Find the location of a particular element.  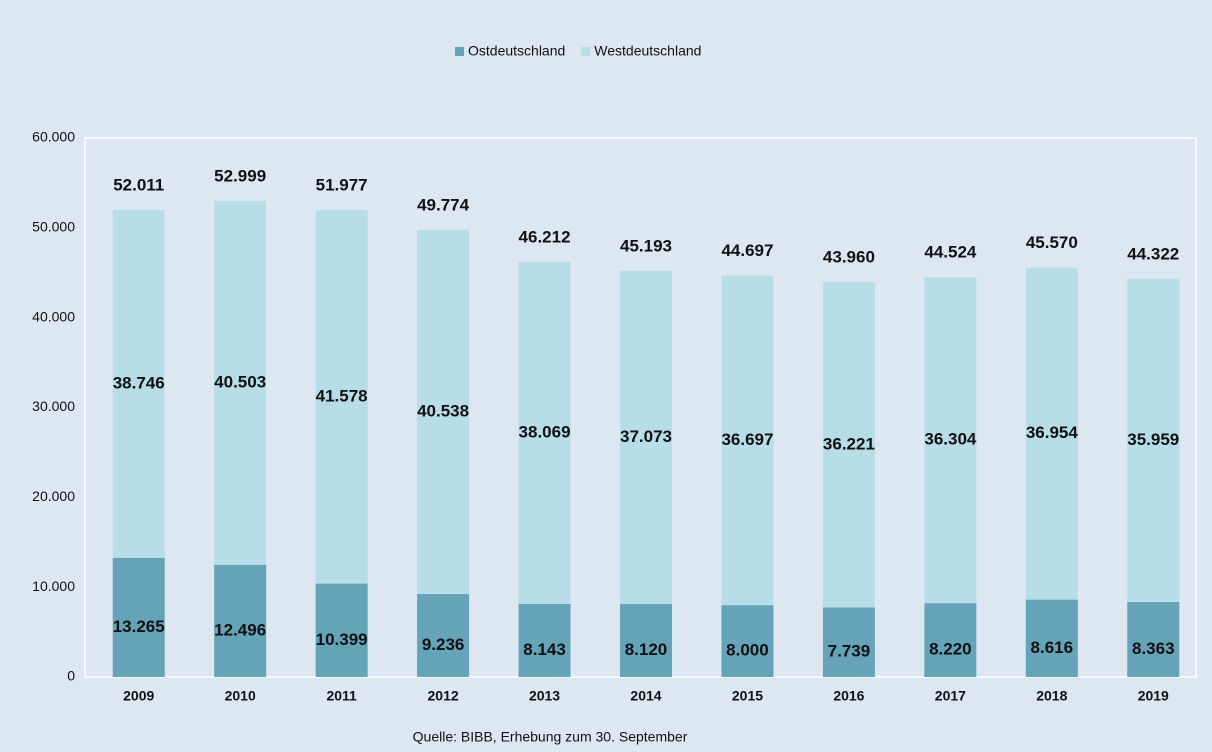

data-label: 36.954 is located at coordinates (1052, 432).